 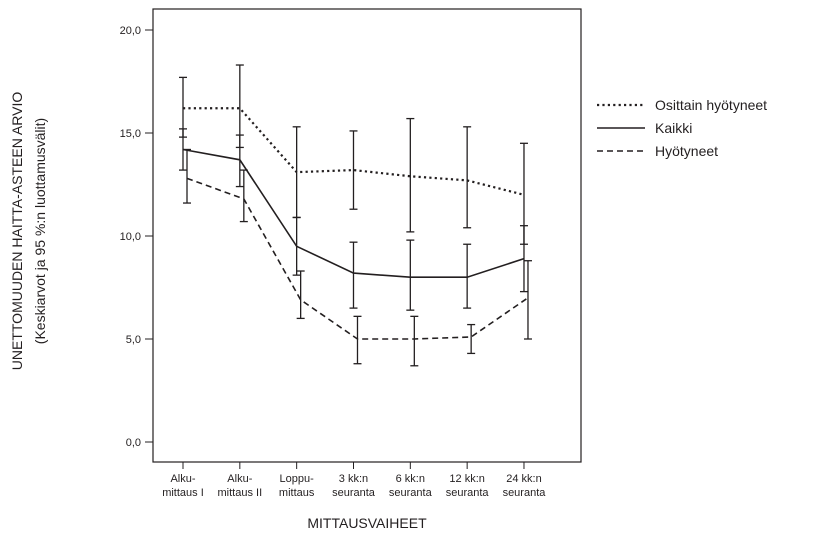 What do you see at coordinates (183, 493) in the screenshot?
I see `x-tick-label: mittaus I` at bounding box center [183, 493].